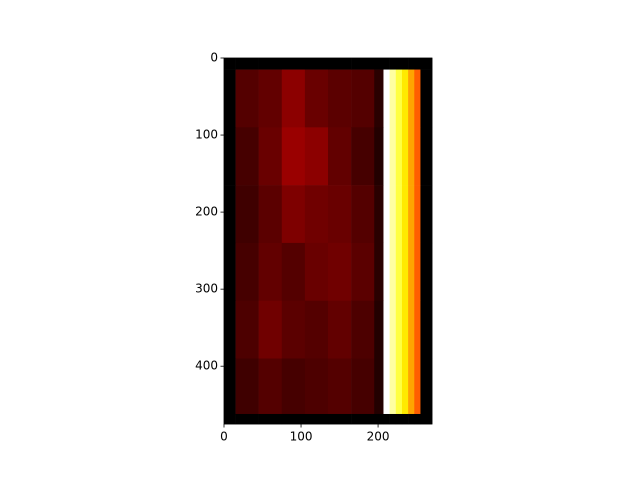 The width and height of the screenshot is (640, 480). I want to click on y-tick-label: 400, so click(206, 366).